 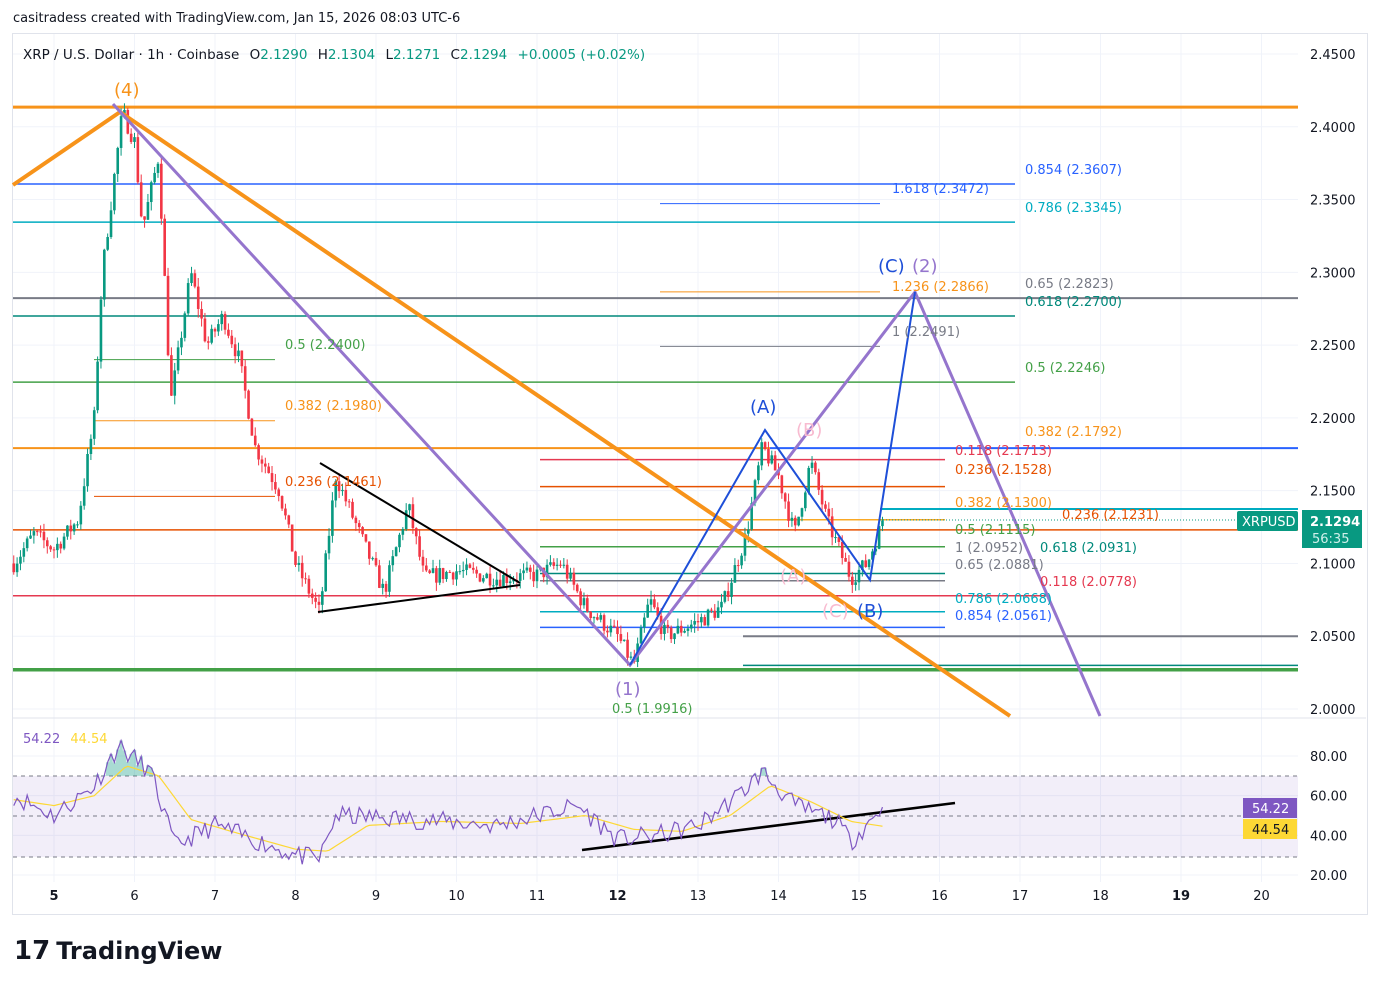 What do you see at coordinates (431, 758) in the screenshot?
I see `rsi-overbought-fill` at bounding box center [431, 758].